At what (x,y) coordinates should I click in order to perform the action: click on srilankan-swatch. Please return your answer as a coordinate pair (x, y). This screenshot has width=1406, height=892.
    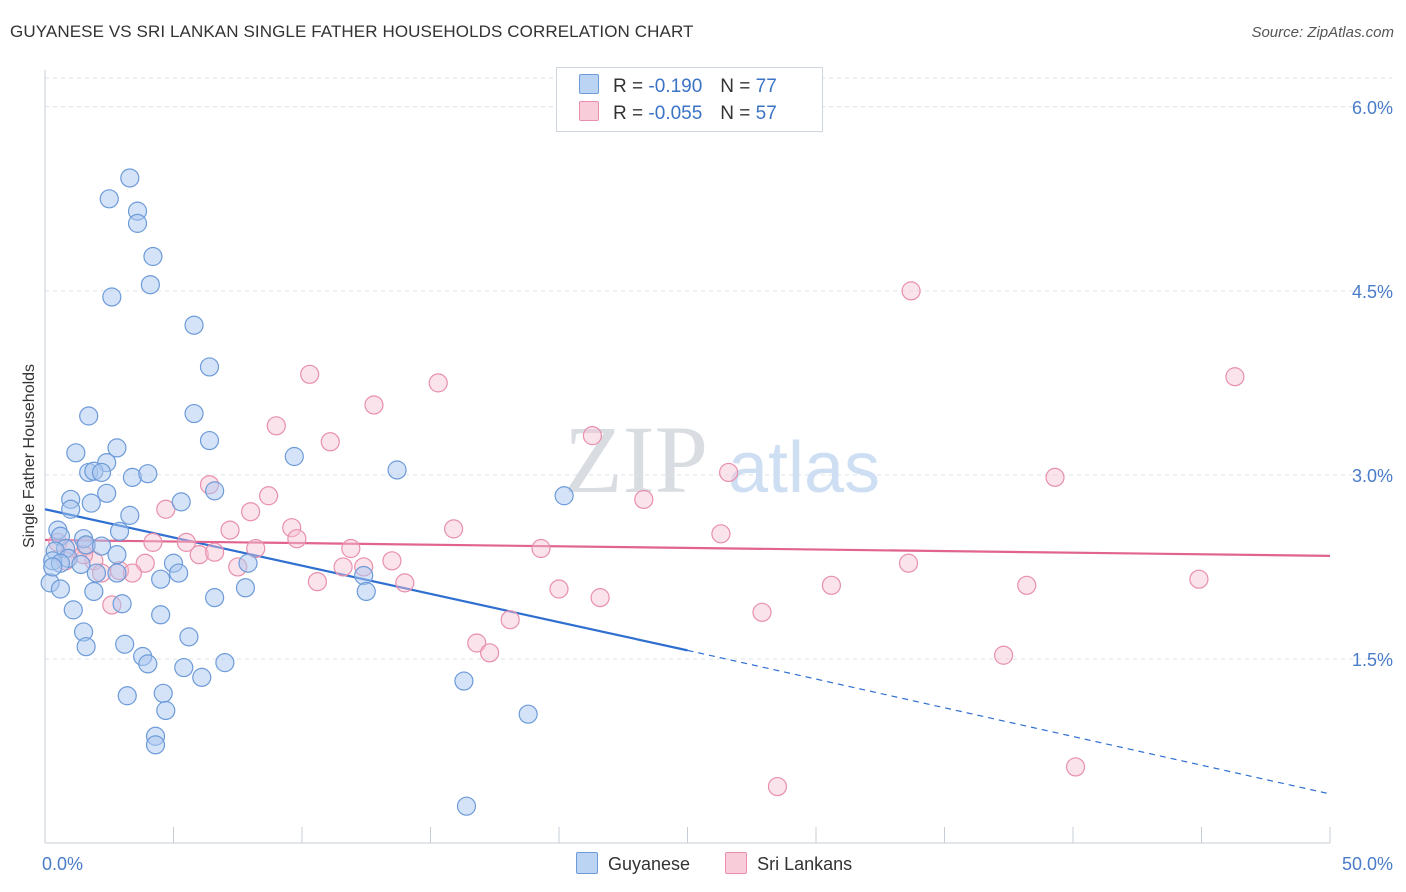
    Looking at the image, I should click on (589, 111).